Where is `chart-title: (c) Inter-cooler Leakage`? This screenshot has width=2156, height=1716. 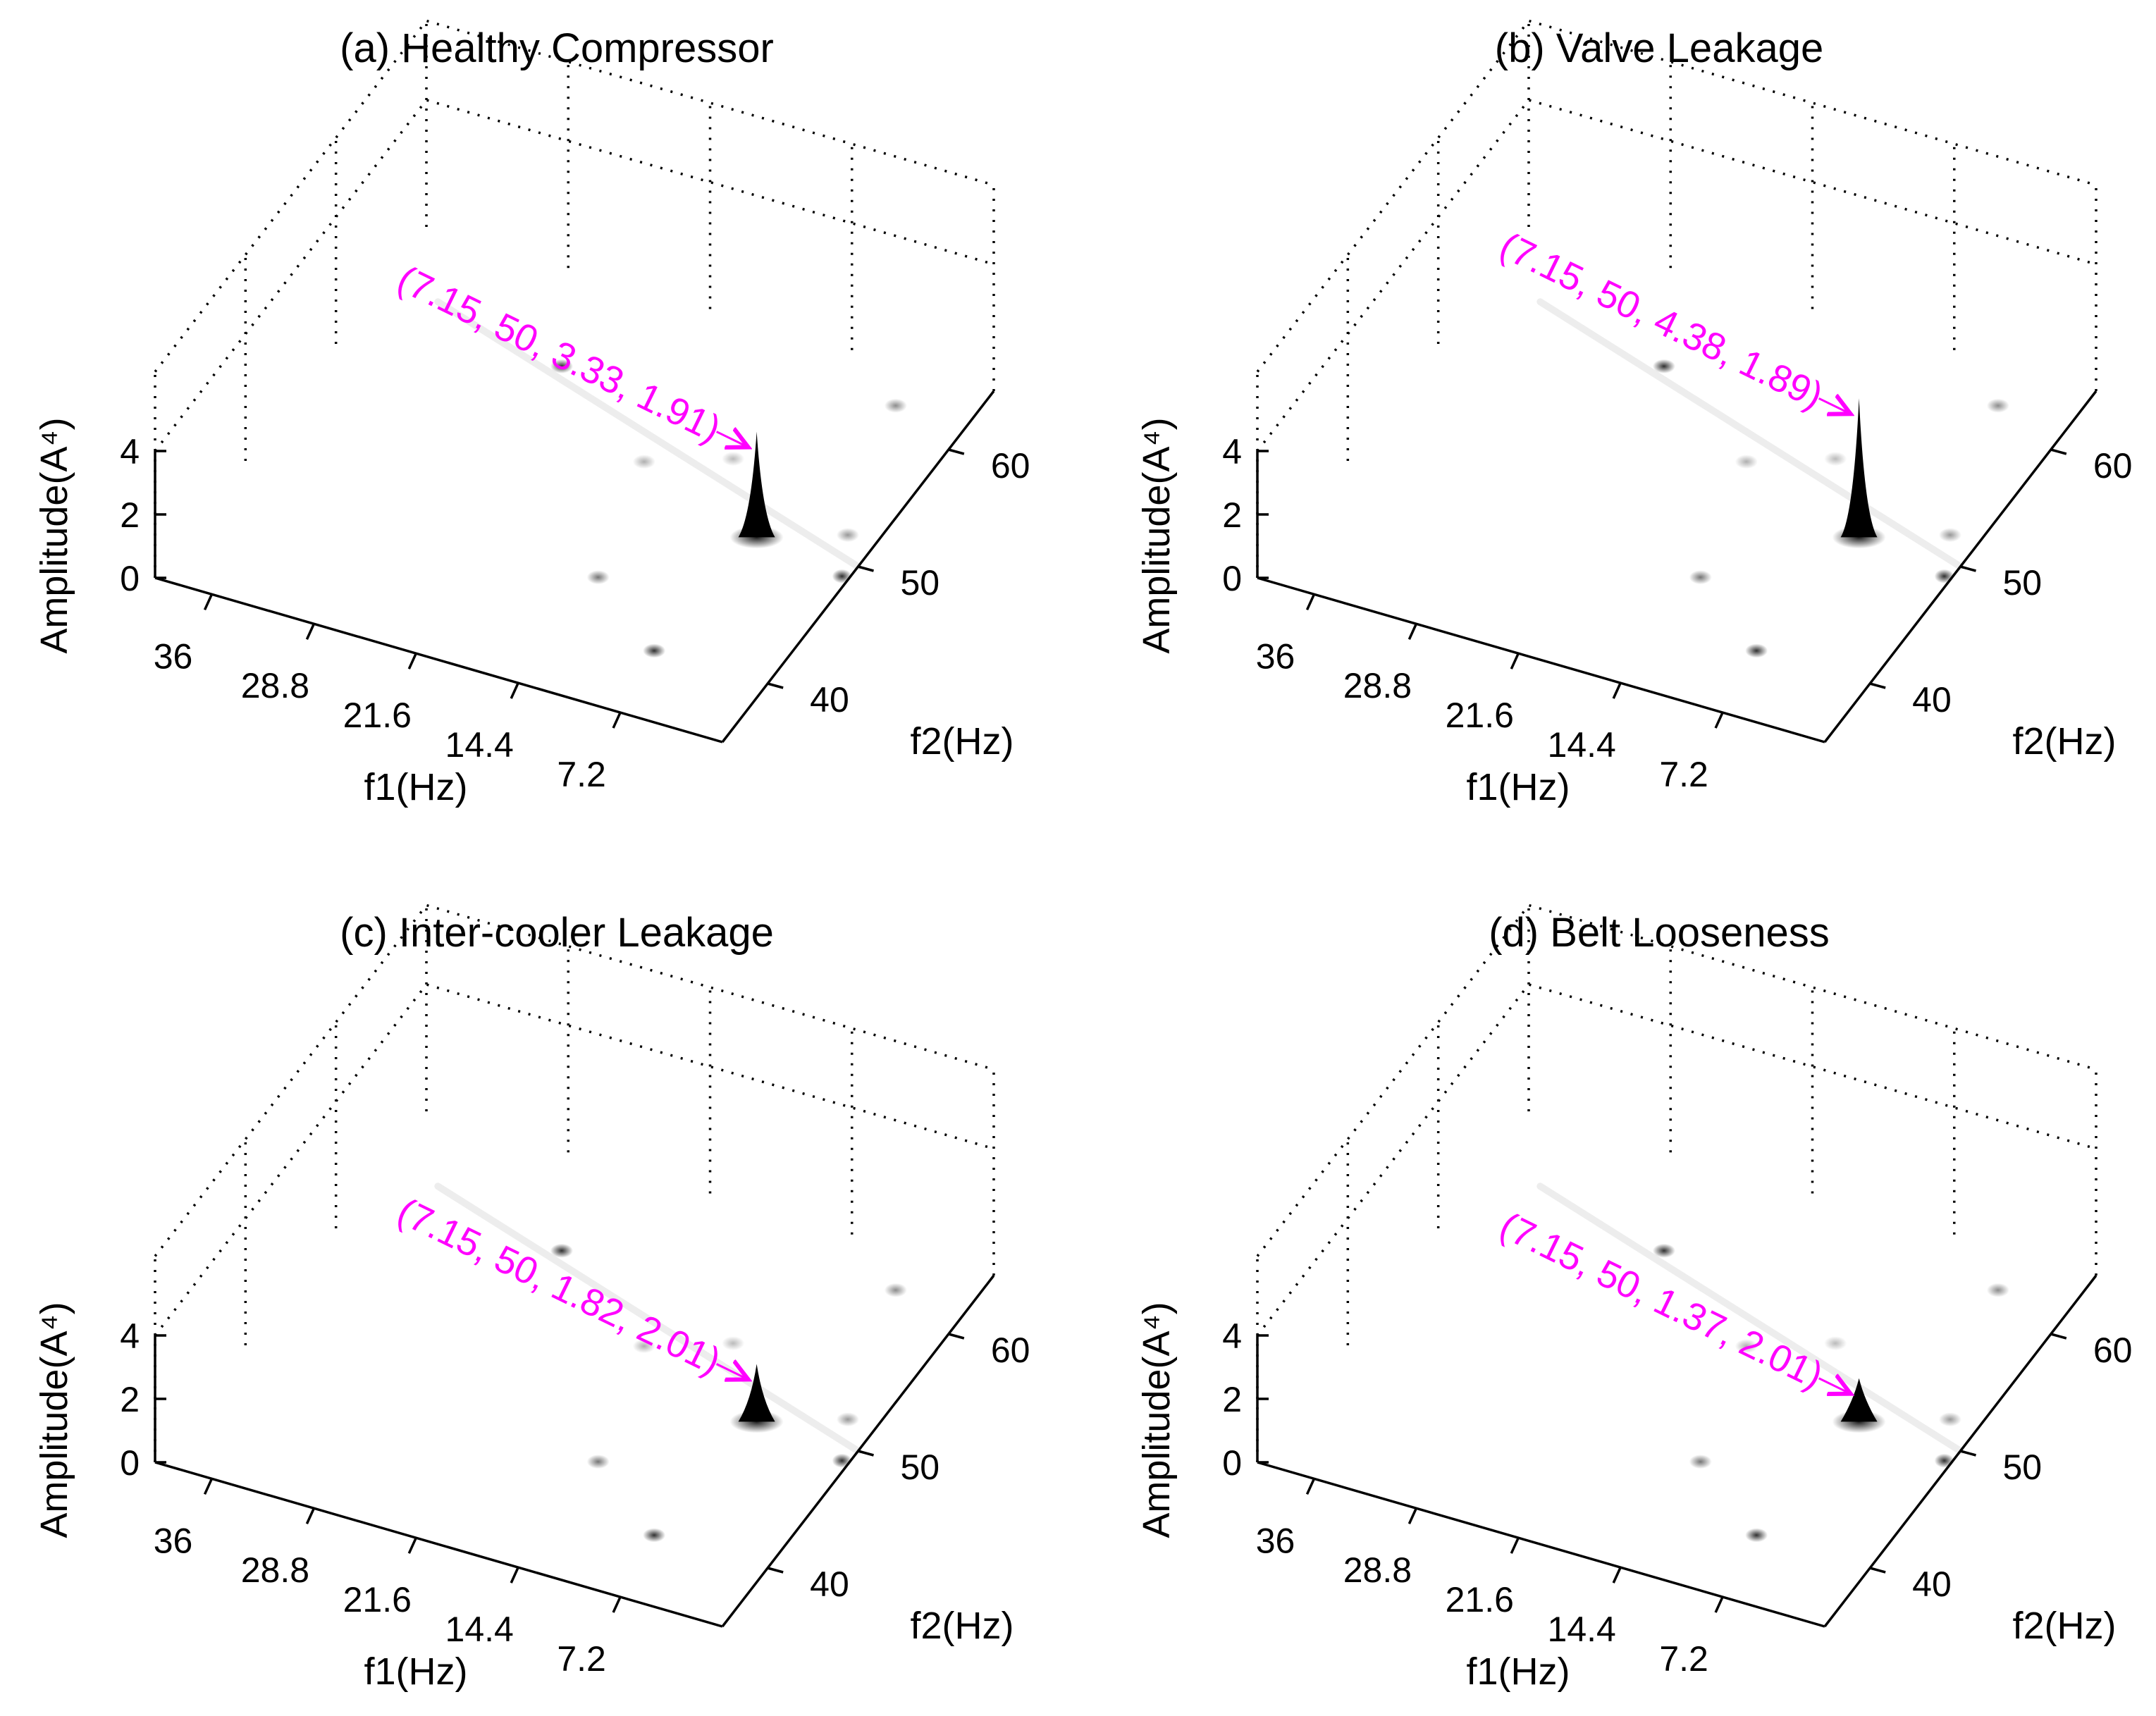 chart-title: (c) Inter-cooler Leakage is located at coordinates (557, 933).